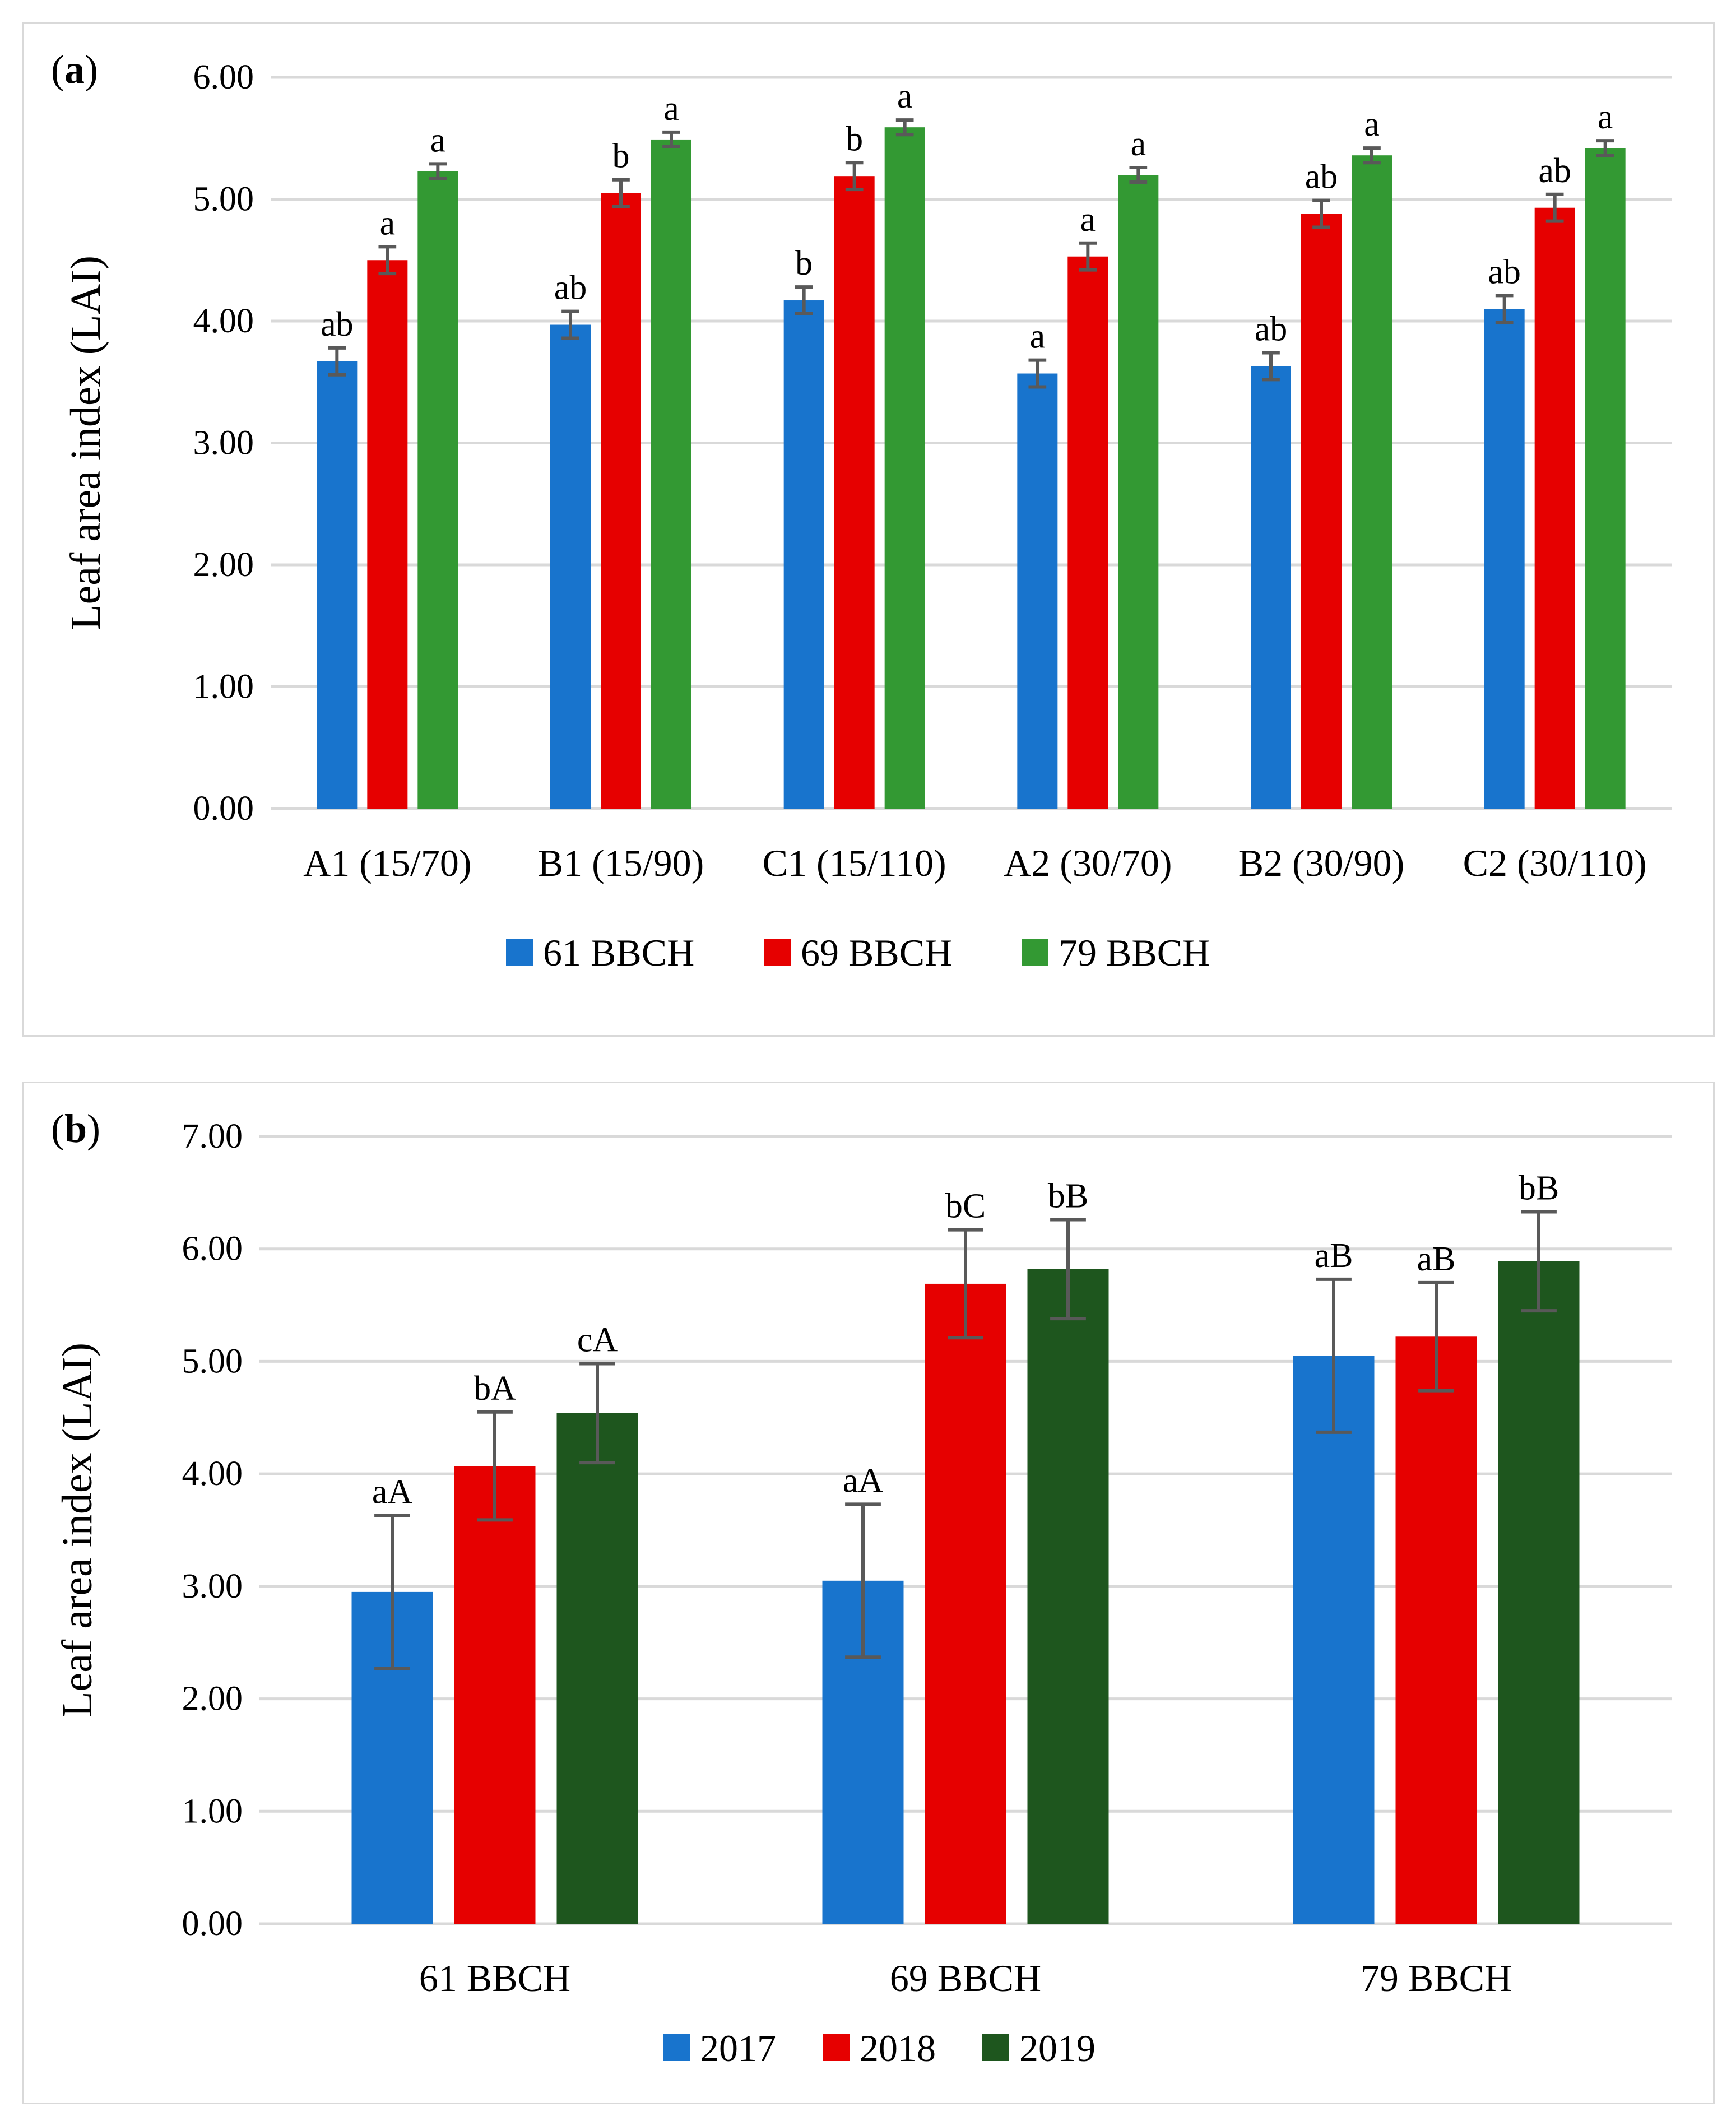  Describe the element at coordinates (212, 1474) in the screenshot. I see `chart-b-ytick-label: 4.00` at that location.